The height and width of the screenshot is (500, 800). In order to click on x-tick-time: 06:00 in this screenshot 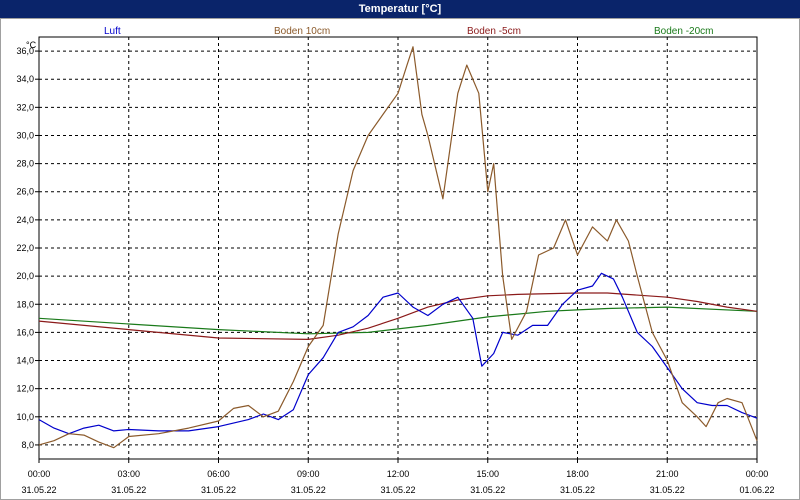, I will do `click(218, 474)`.